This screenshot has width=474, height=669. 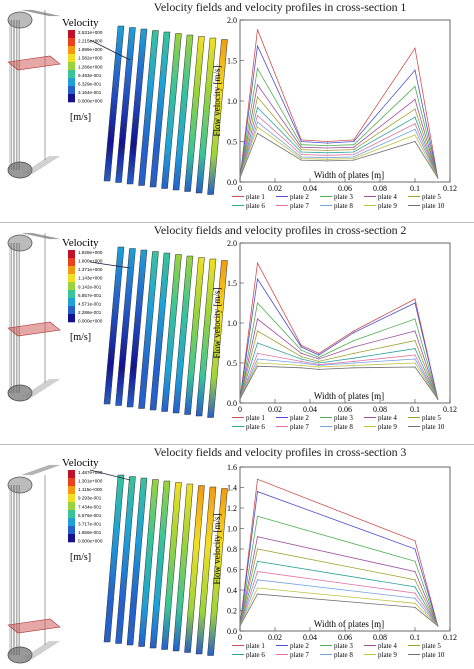 What do you see at coordinates (387, 646) in the screenshot?
I see `legend-label: plate 4` at bounding box center [387, 646].